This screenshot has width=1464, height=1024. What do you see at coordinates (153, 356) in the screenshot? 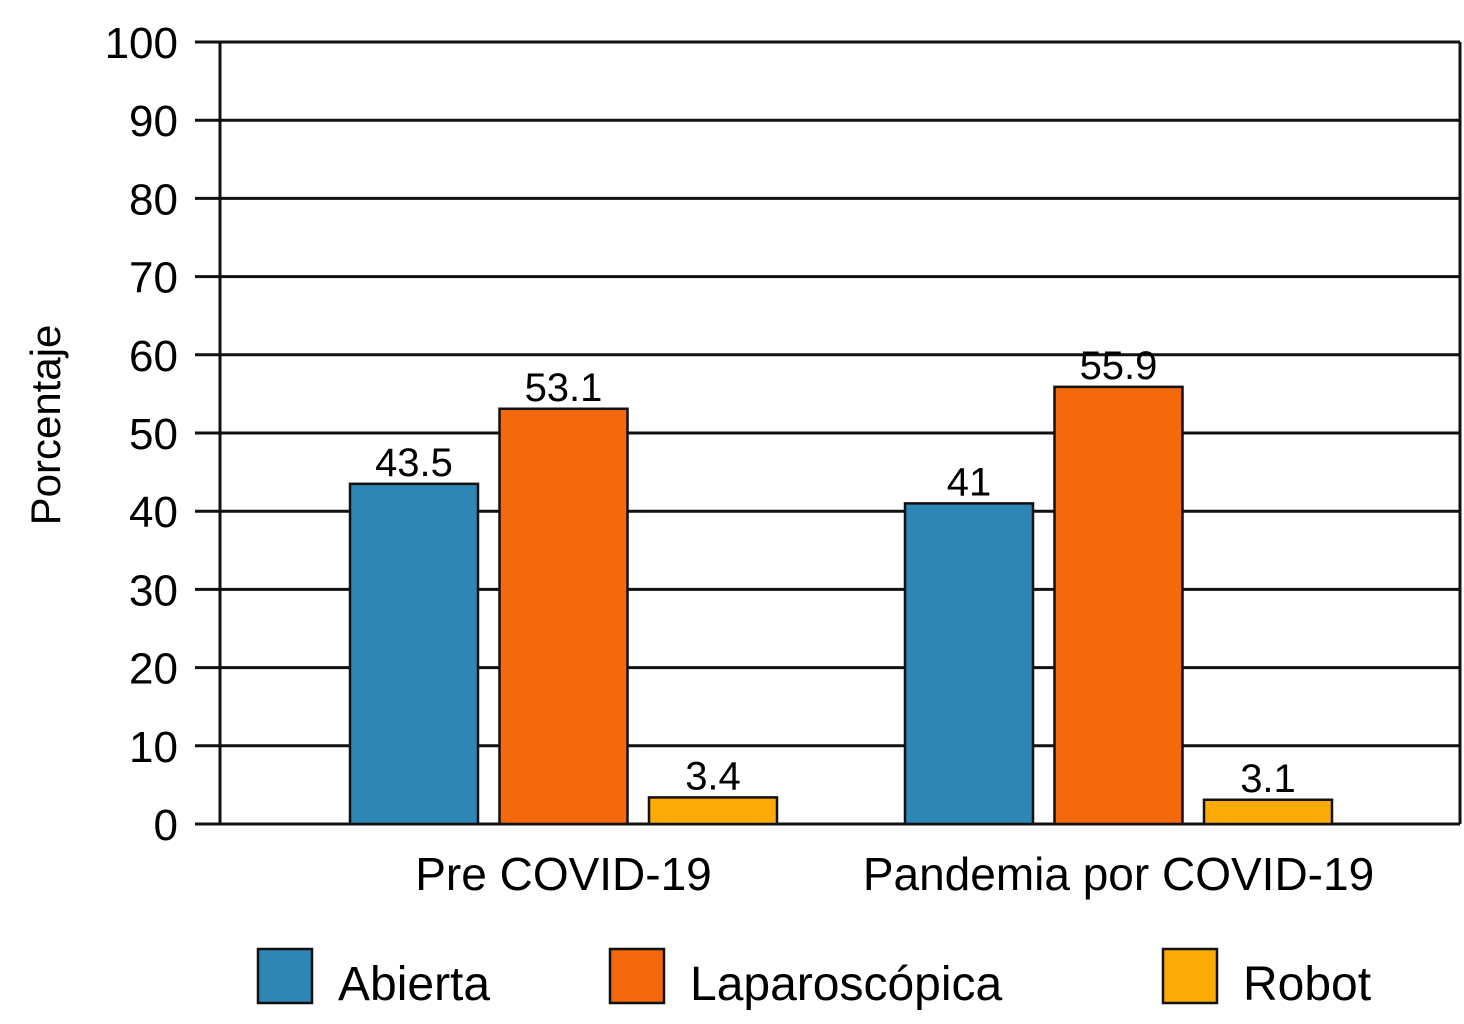
I see `y-tick-label: 60` at bounding box center [153, 356].